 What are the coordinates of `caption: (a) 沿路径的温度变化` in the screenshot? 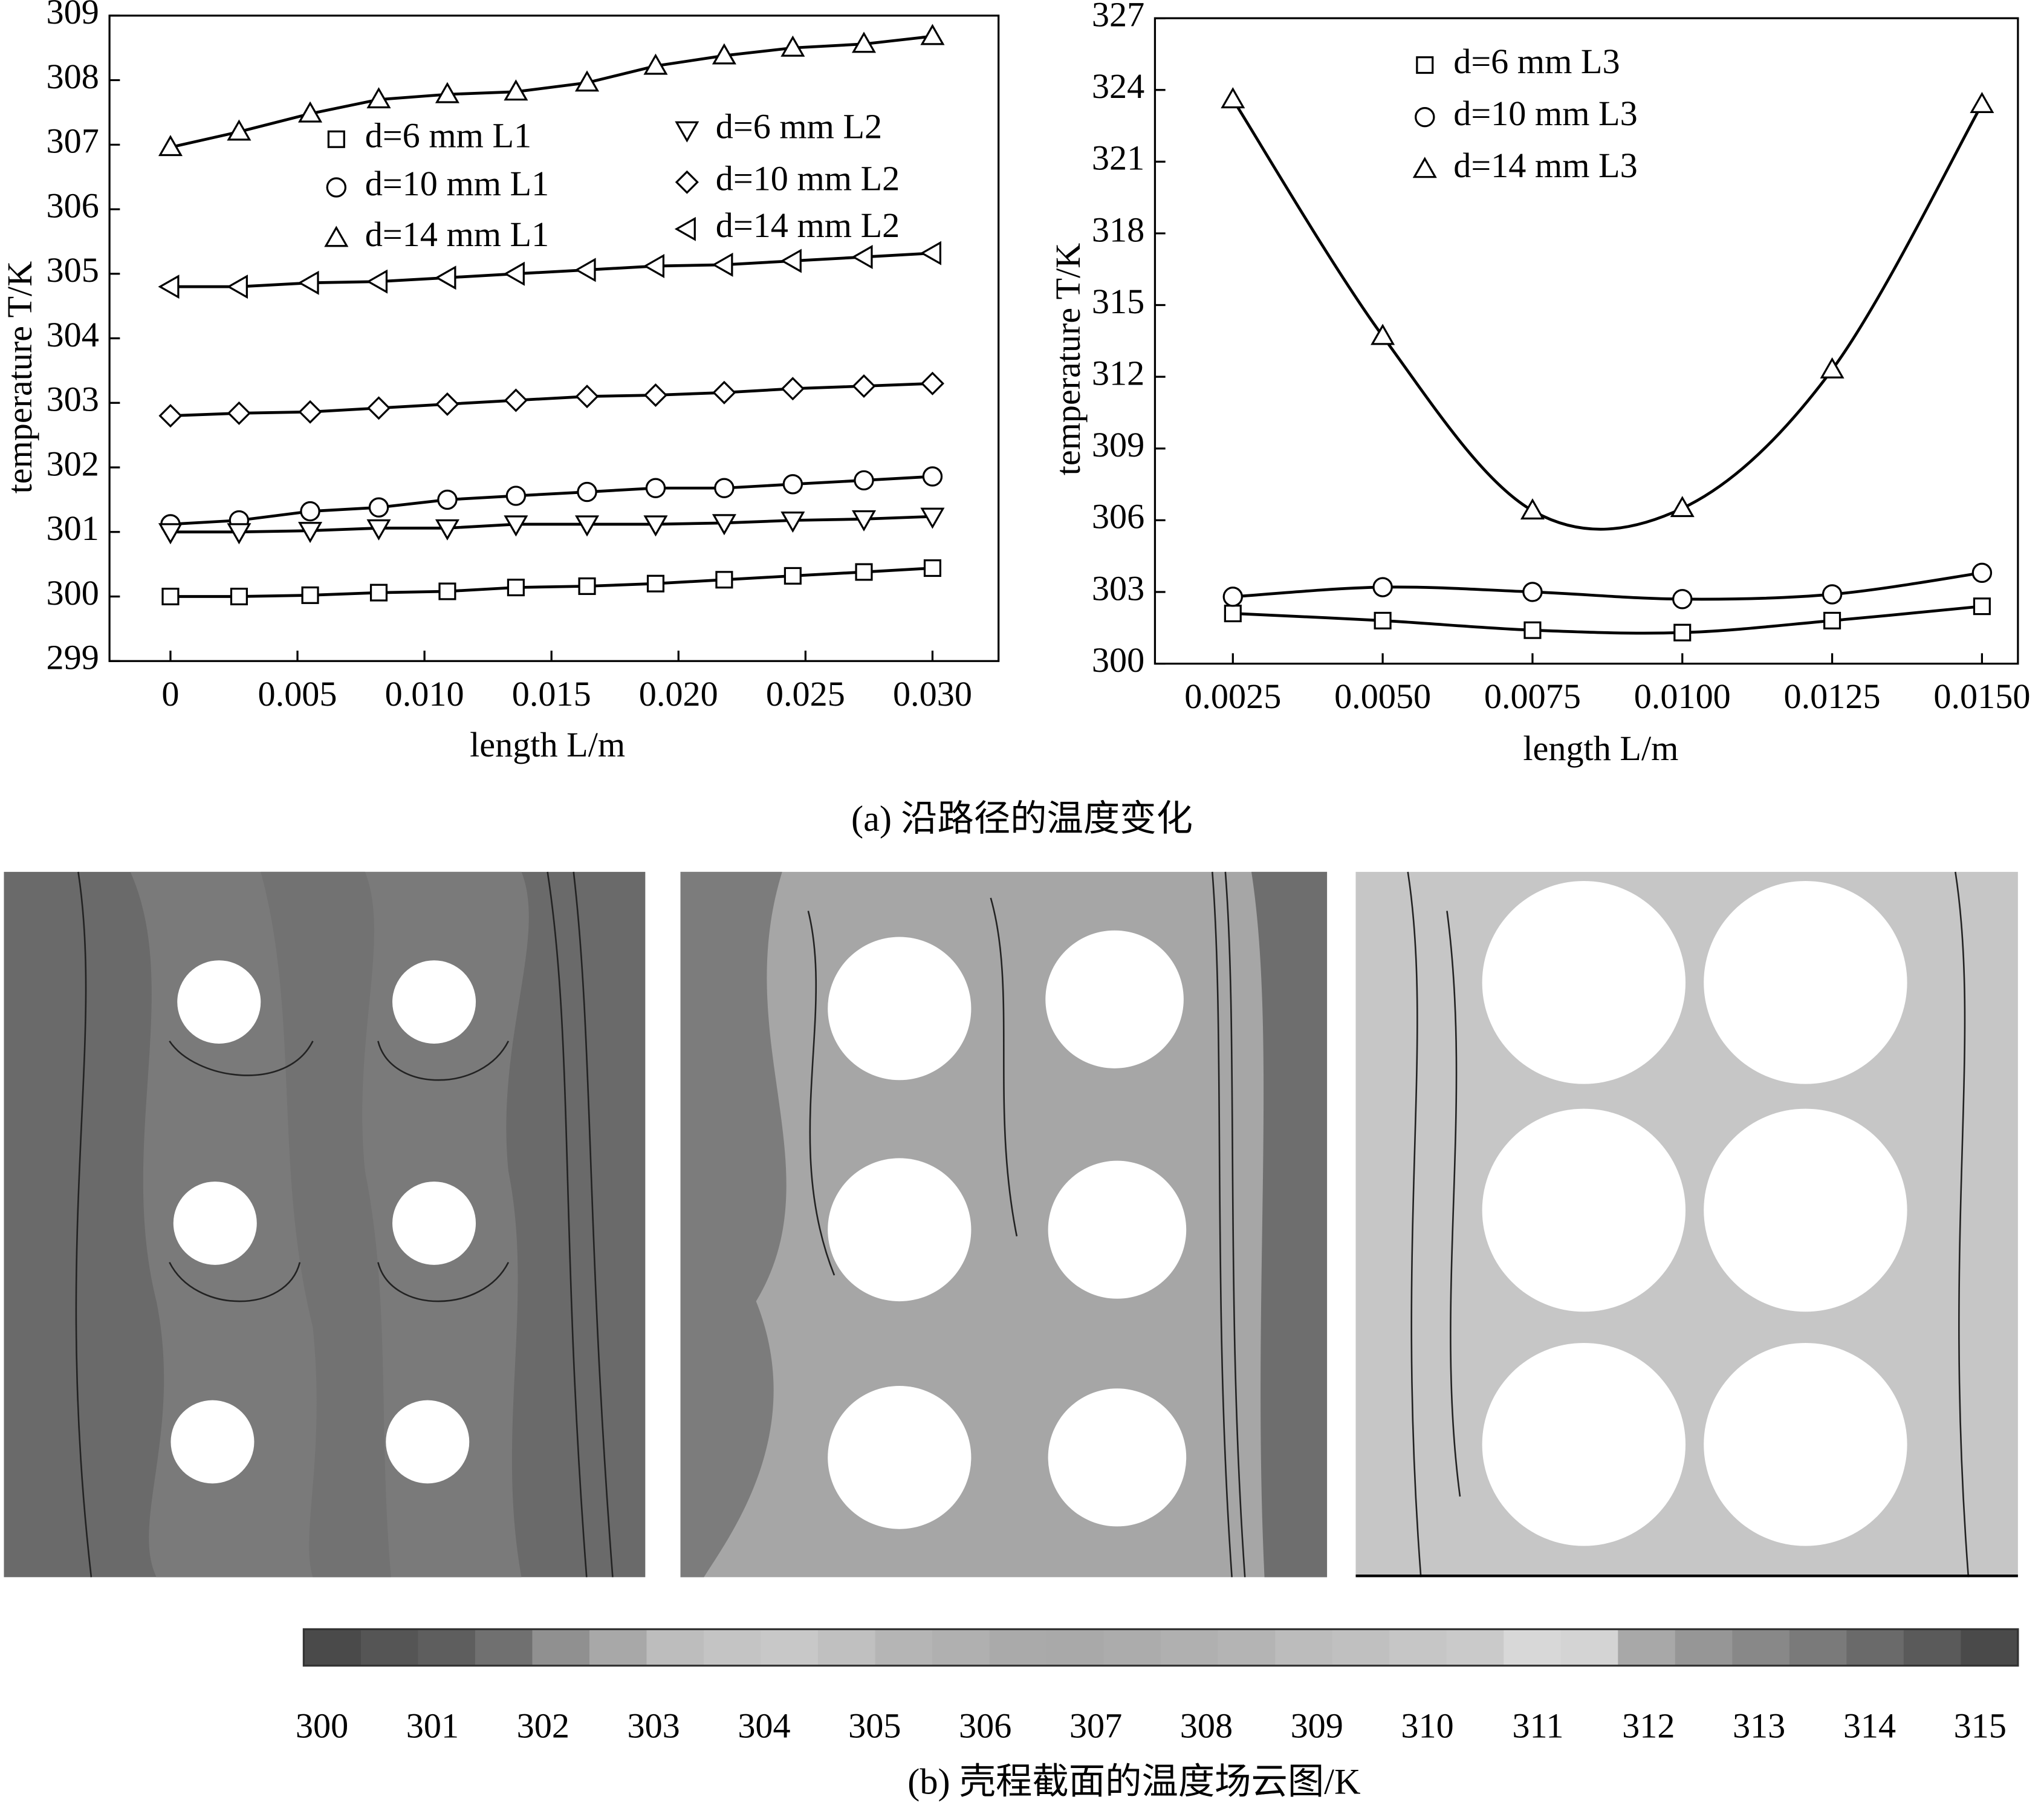 It's located at (1022, 819).